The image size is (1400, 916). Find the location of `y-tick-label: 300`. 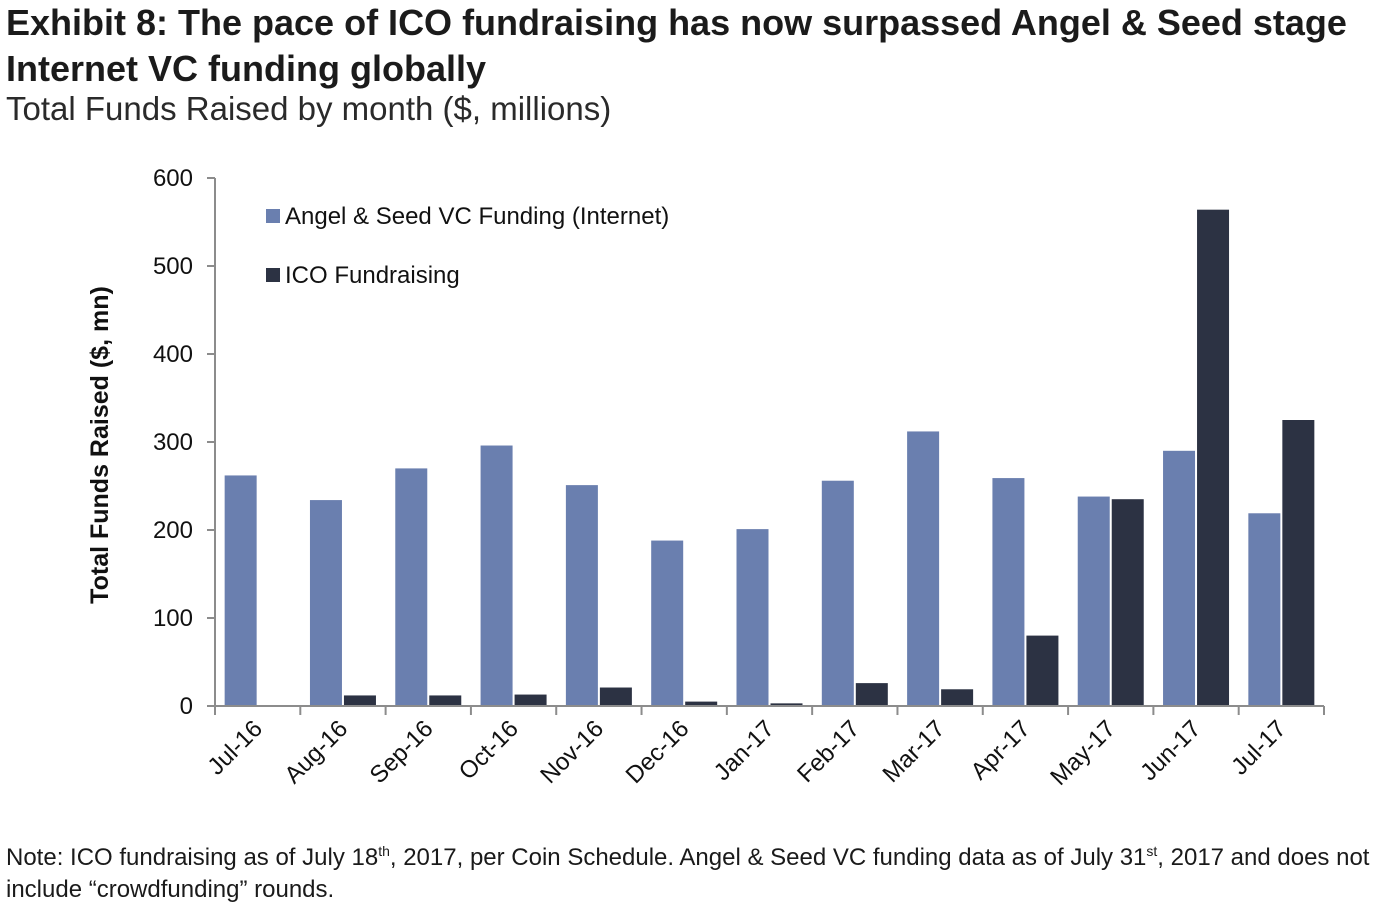

y-tick-label: 300 is located at coordinates (173, 442).